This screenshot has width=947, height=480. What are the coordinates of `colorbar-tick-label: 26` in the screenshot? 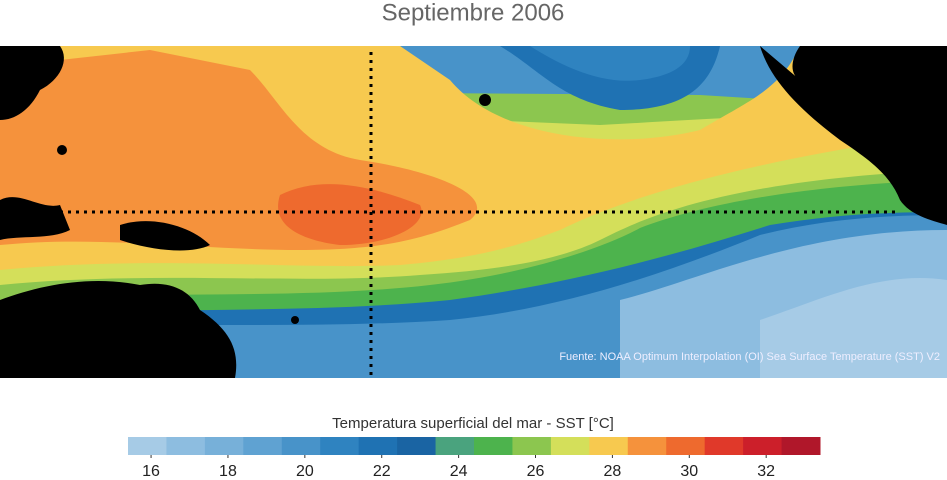 It's located at (536, 471).